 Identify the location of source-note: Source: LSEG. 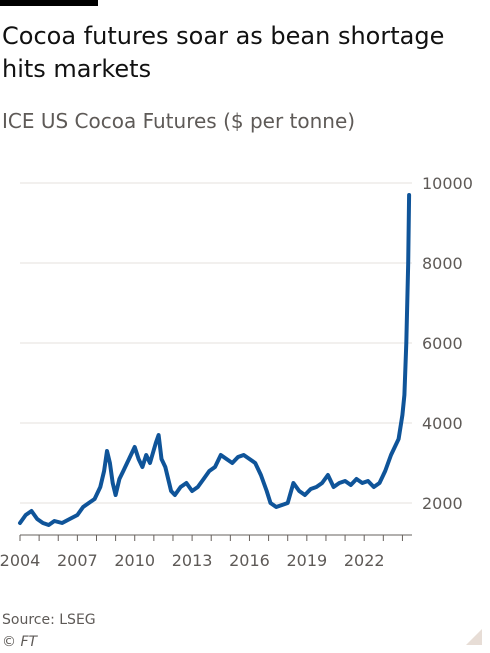
(49, 620).